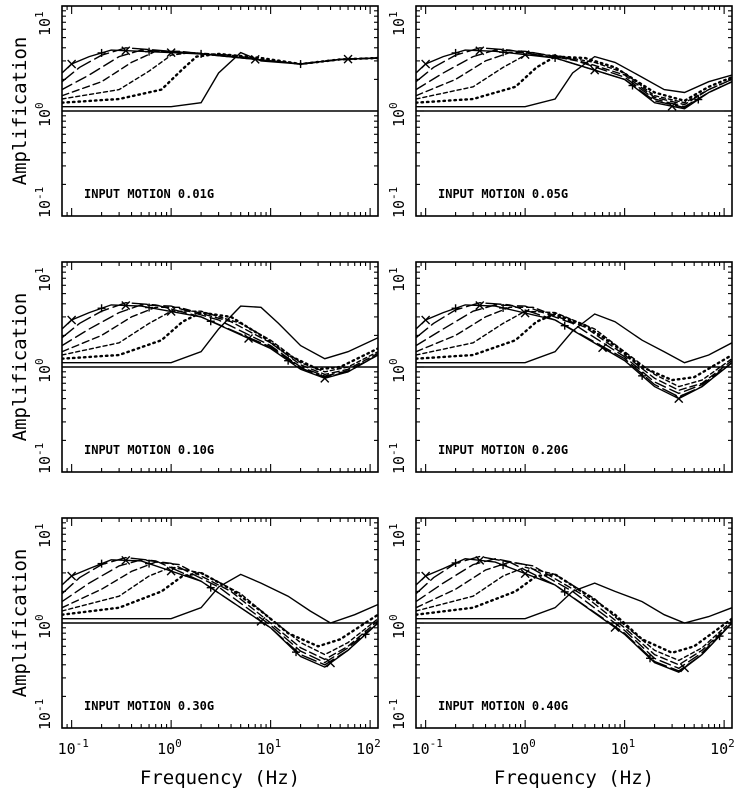 The image size is (734, 798). Describe the element at coordinates (523, 747) in the screenshot. I see `x-tick-label: 10 0` at that location.